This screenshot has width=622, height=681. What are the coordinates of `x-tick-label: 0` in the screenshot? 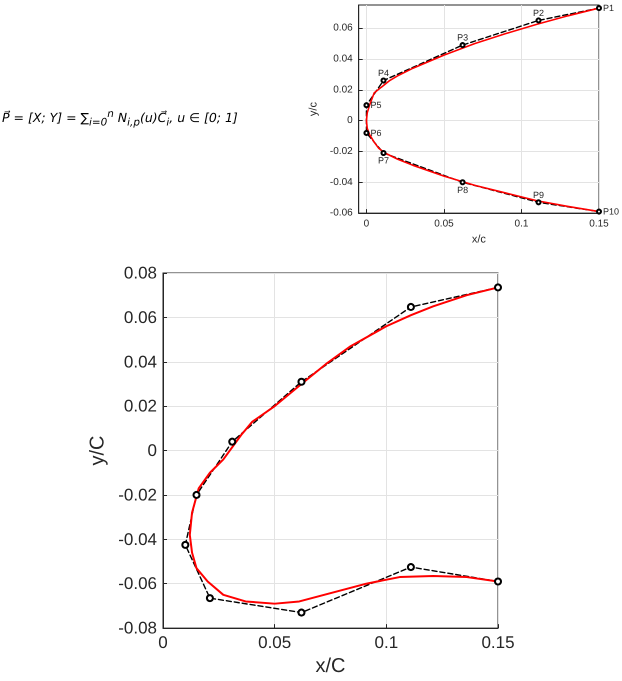 It's located at (367, 224).